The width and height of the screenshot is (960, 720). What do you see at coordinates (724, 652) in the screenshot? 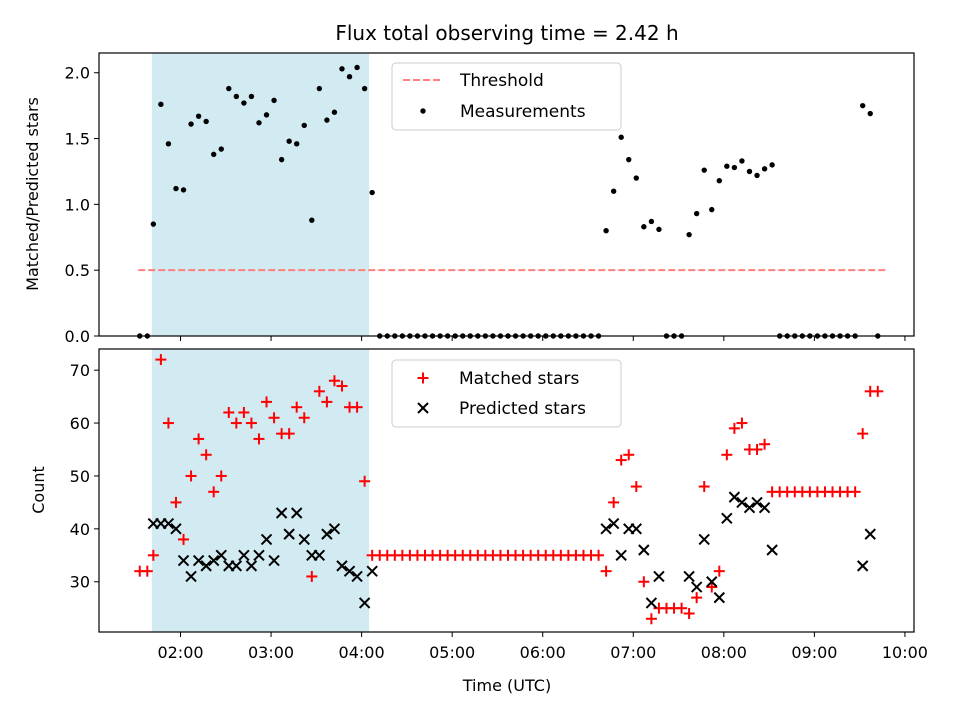
I see `x-tick-label: 08:00` at bounding box center [724, 652].